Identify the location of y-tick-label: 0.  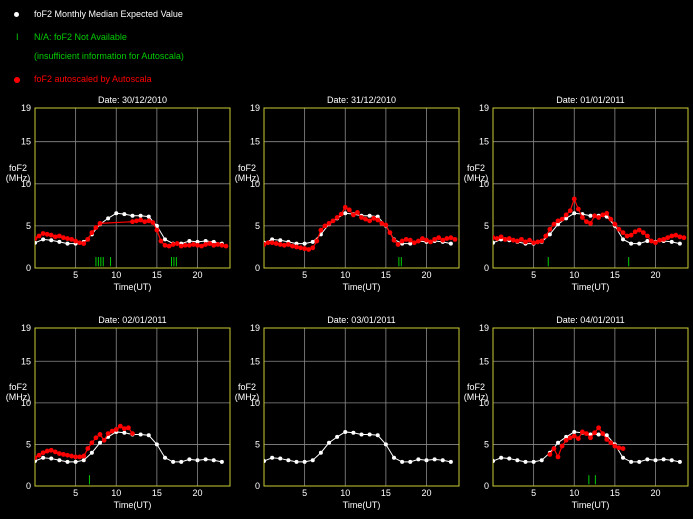
(28, 268).